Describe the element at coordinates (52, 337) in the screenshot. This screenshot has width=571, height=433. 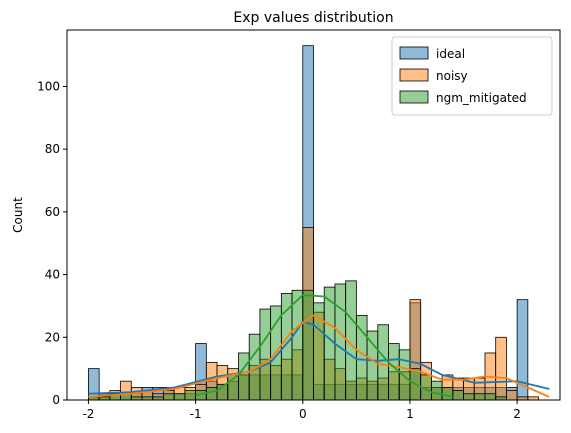
I see `y-tick-label: 20` at that location.